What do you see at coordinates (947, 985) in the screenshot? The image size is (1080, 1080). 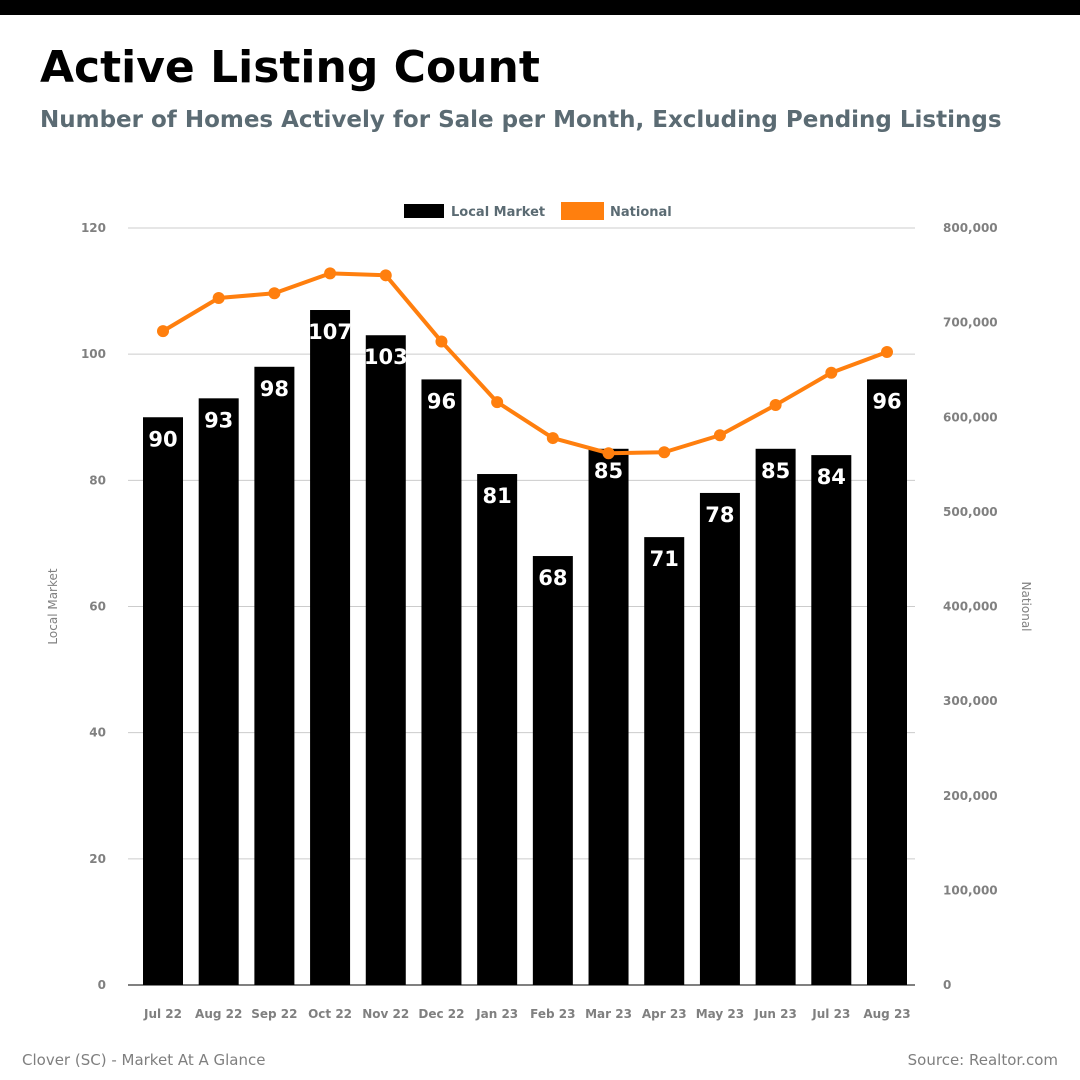 I see `y-right-tick-label: 0` at bounding box center [947, 985].